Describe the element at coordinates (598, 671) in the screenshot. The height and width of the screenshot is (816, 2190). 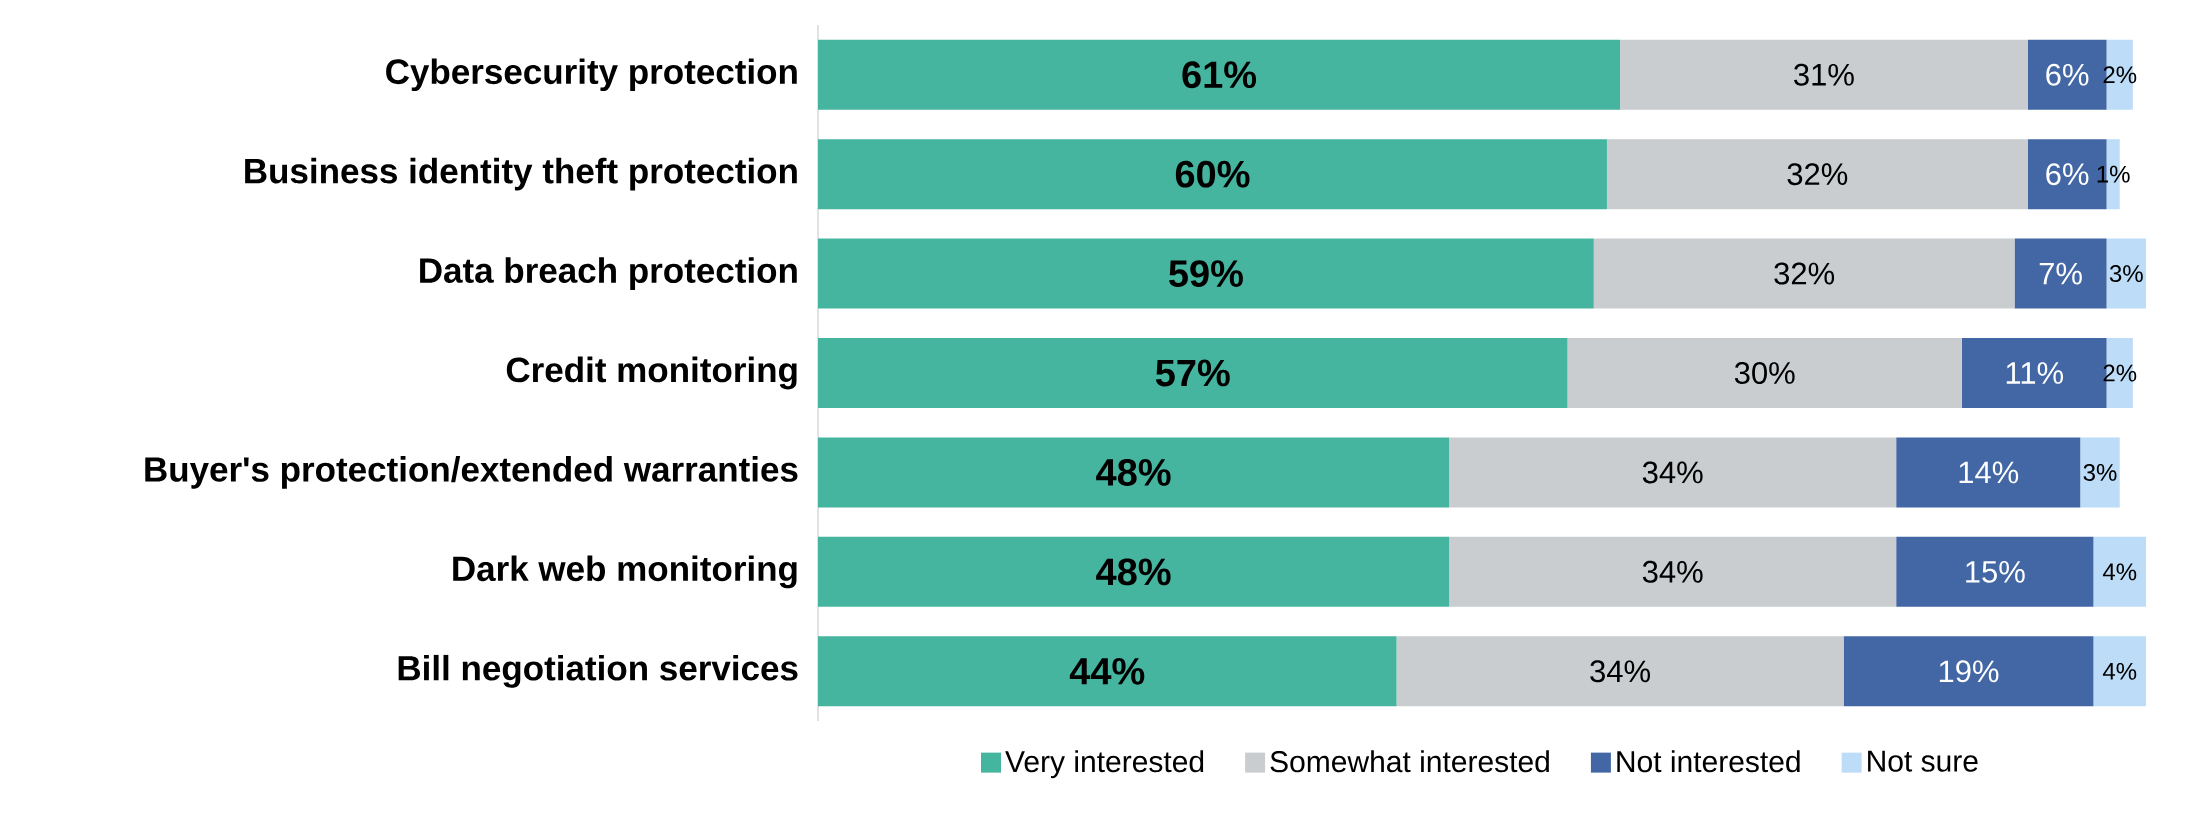
I see `y-tick-label: Bill negotiation services` at that location.